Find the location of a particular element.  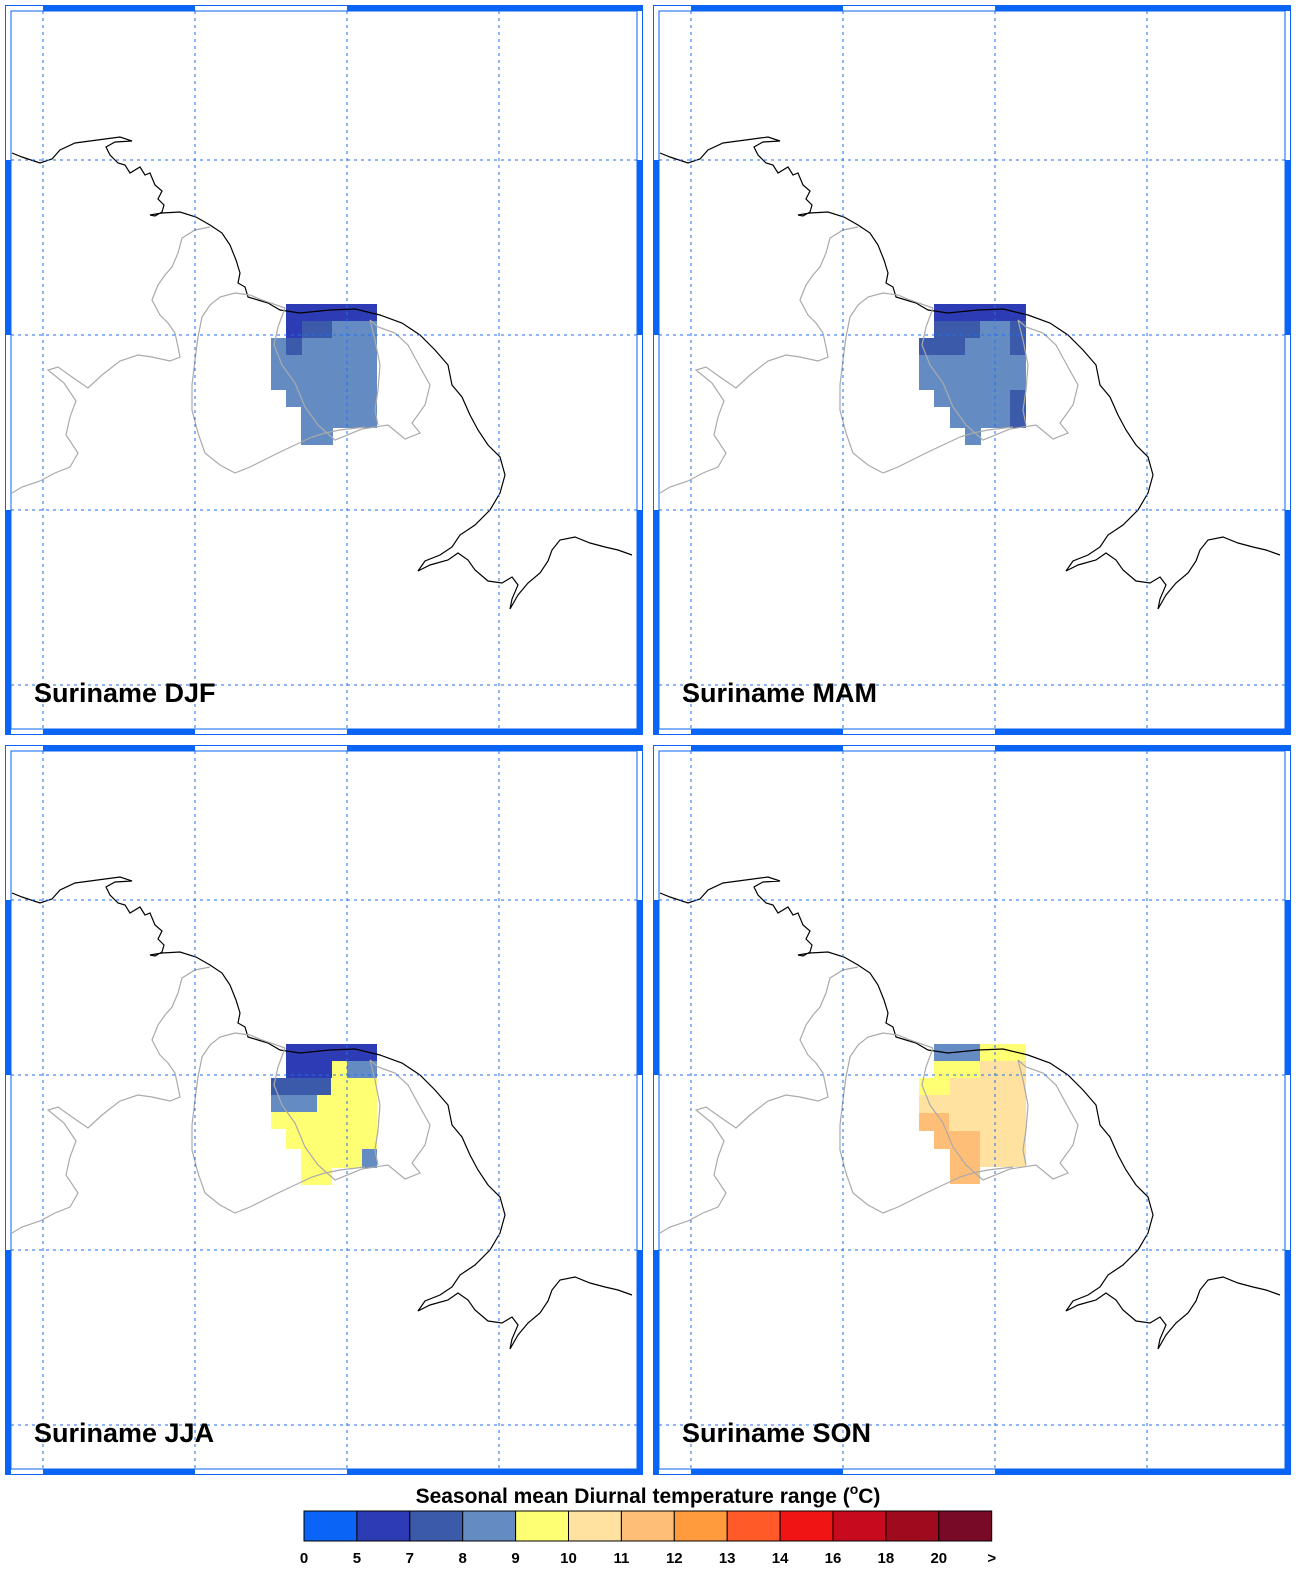

colorbar-boxes is located at coordinates (648, 1526).